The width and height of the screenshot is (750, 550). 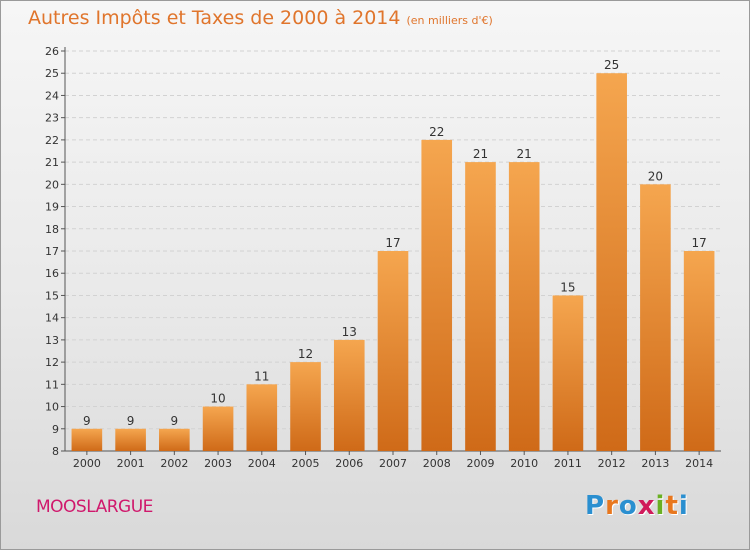 I want to click on bar-2003, so click(x=218, y=428).